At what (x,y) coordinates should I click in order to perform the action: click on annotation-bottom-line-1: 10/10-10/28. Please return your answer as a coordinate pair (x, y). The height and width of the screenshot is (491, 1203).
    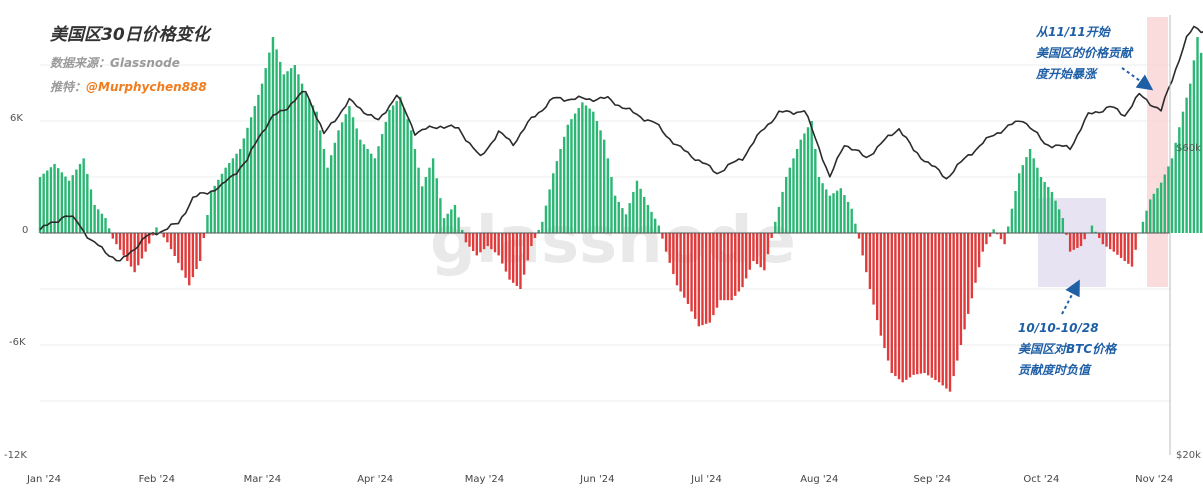
    Looking at the image, I should click on (1058, 328).